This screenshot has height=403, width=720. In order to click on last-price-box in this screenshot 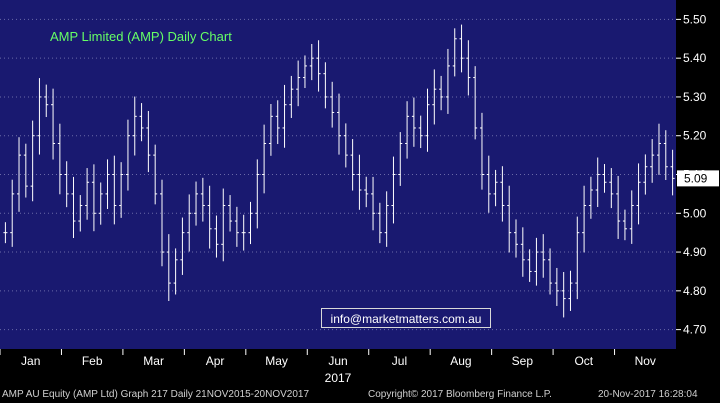, I will do `click(698, 178)`.